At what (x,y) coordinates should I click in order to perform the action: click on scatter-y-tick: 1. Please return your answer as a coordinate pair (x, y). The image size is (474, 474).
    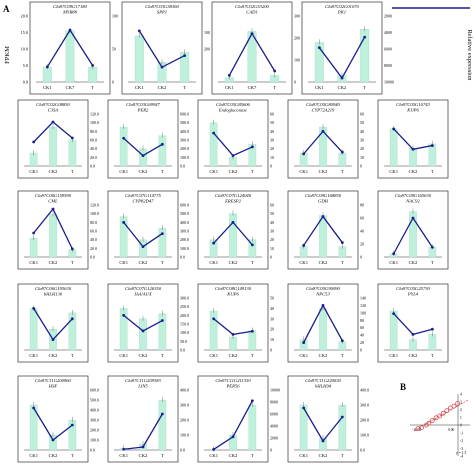
    Looking at the image, I should click on (461, 418).